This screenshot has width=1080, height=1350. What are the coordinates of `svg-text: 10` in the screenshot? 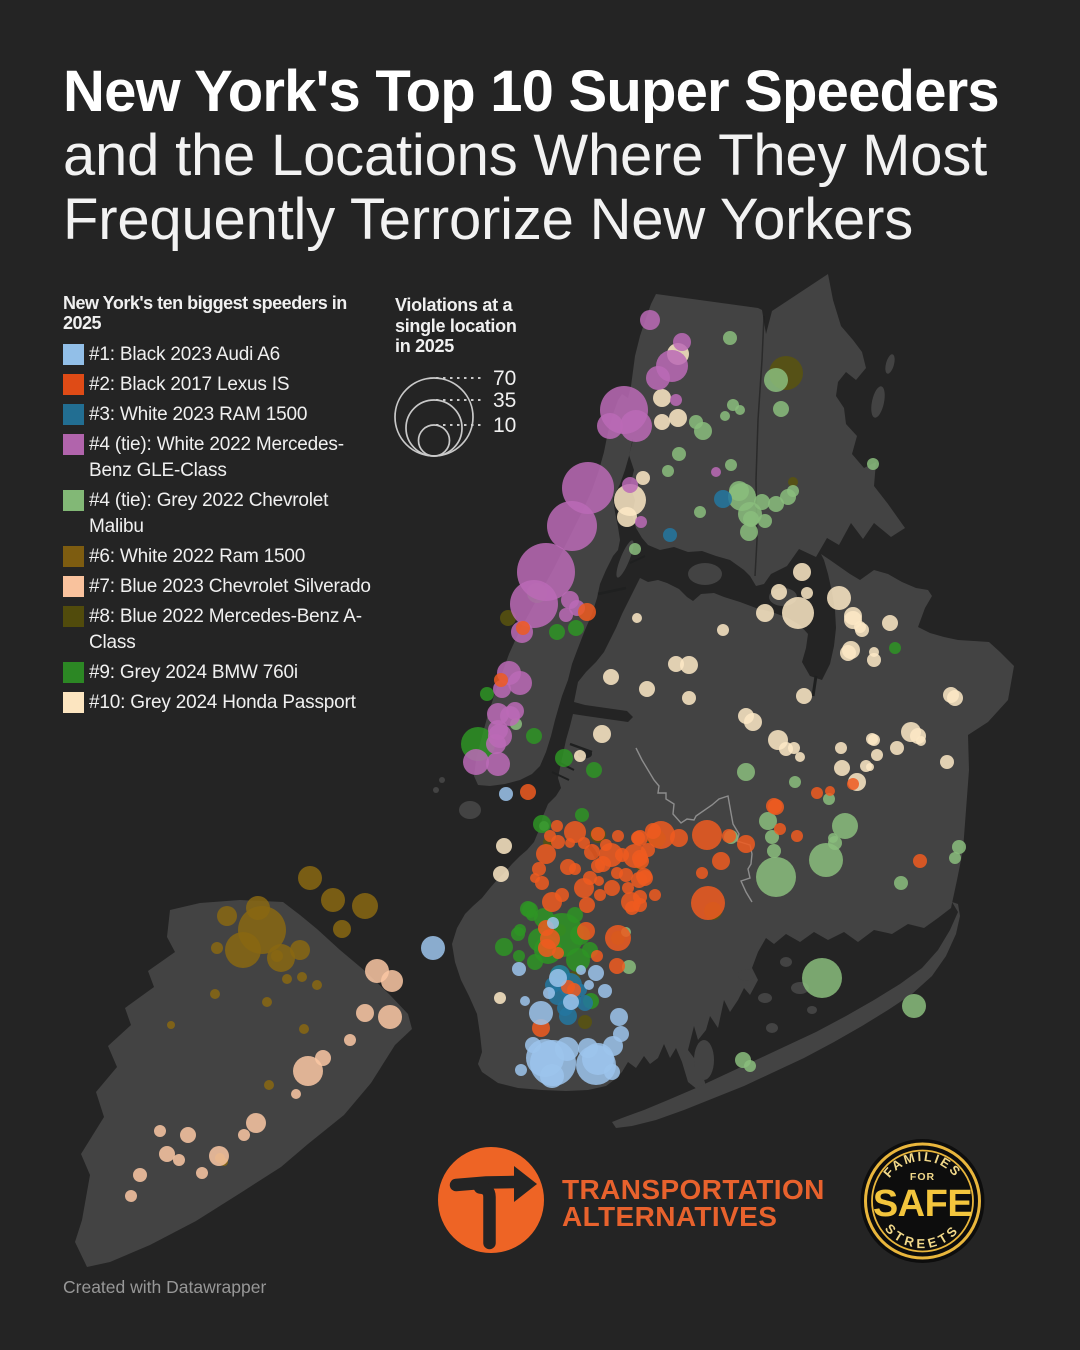 It's located at (504, 425).